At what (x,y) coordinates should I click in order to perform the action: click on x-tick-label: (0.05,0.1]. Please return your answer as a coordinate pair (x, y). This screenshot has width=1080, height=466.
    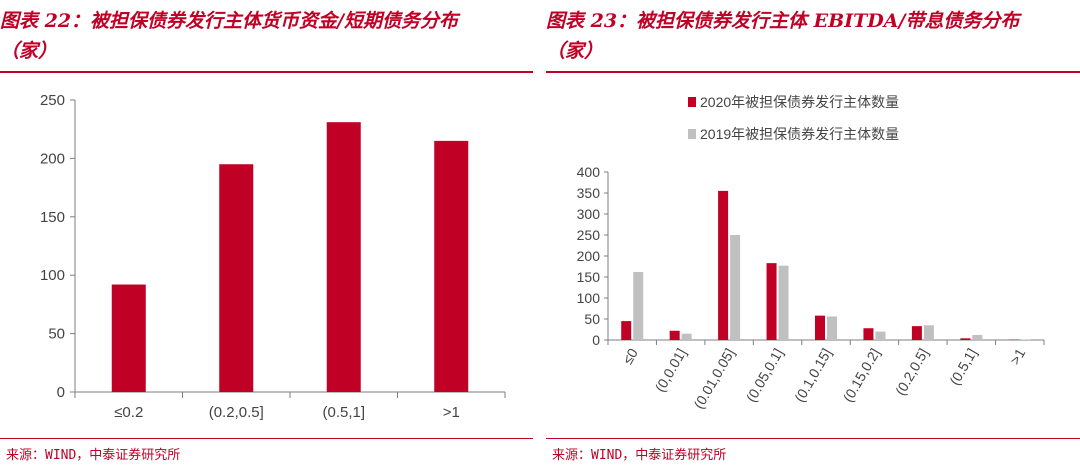
    Looking at the image, I should click on (764, 375).